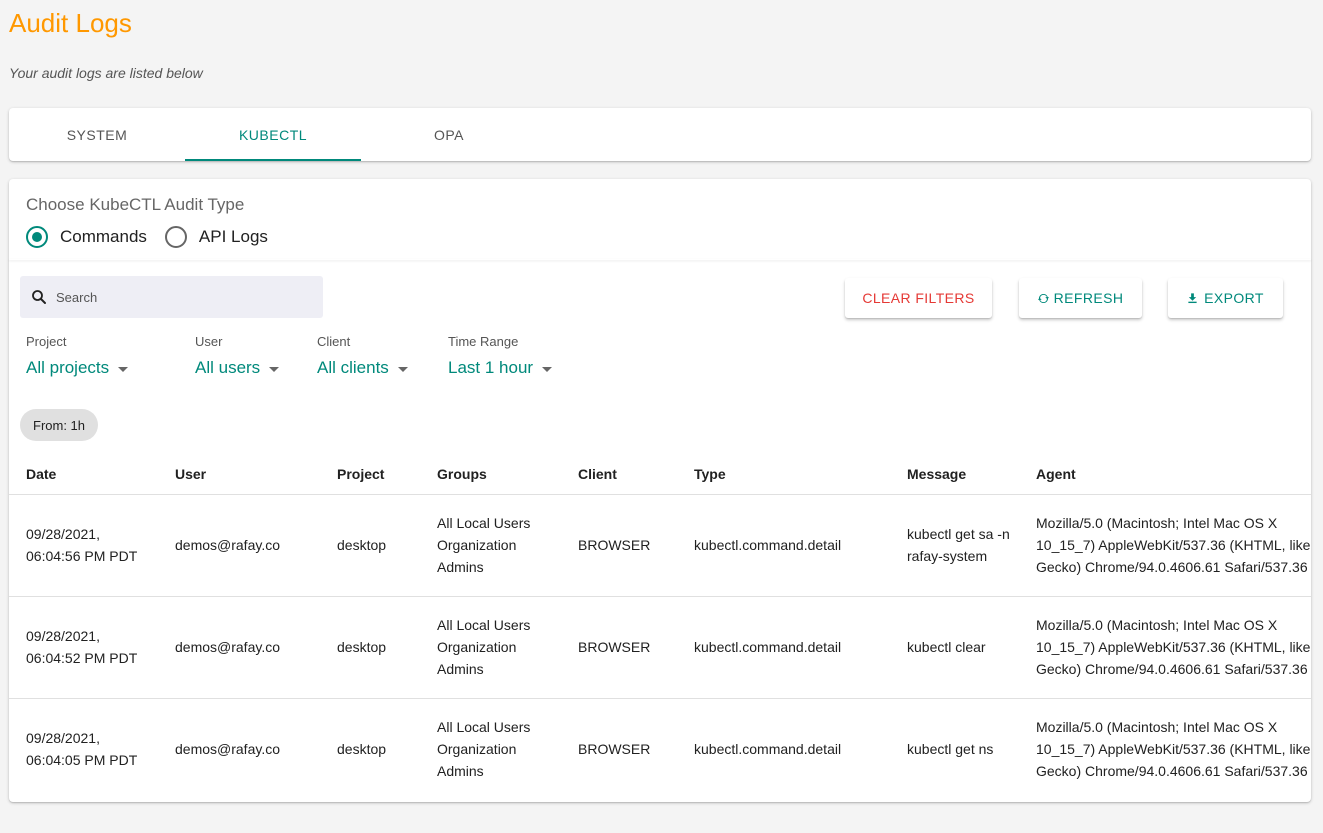  I want to click on column-header-date: Date, so click(83, 475).